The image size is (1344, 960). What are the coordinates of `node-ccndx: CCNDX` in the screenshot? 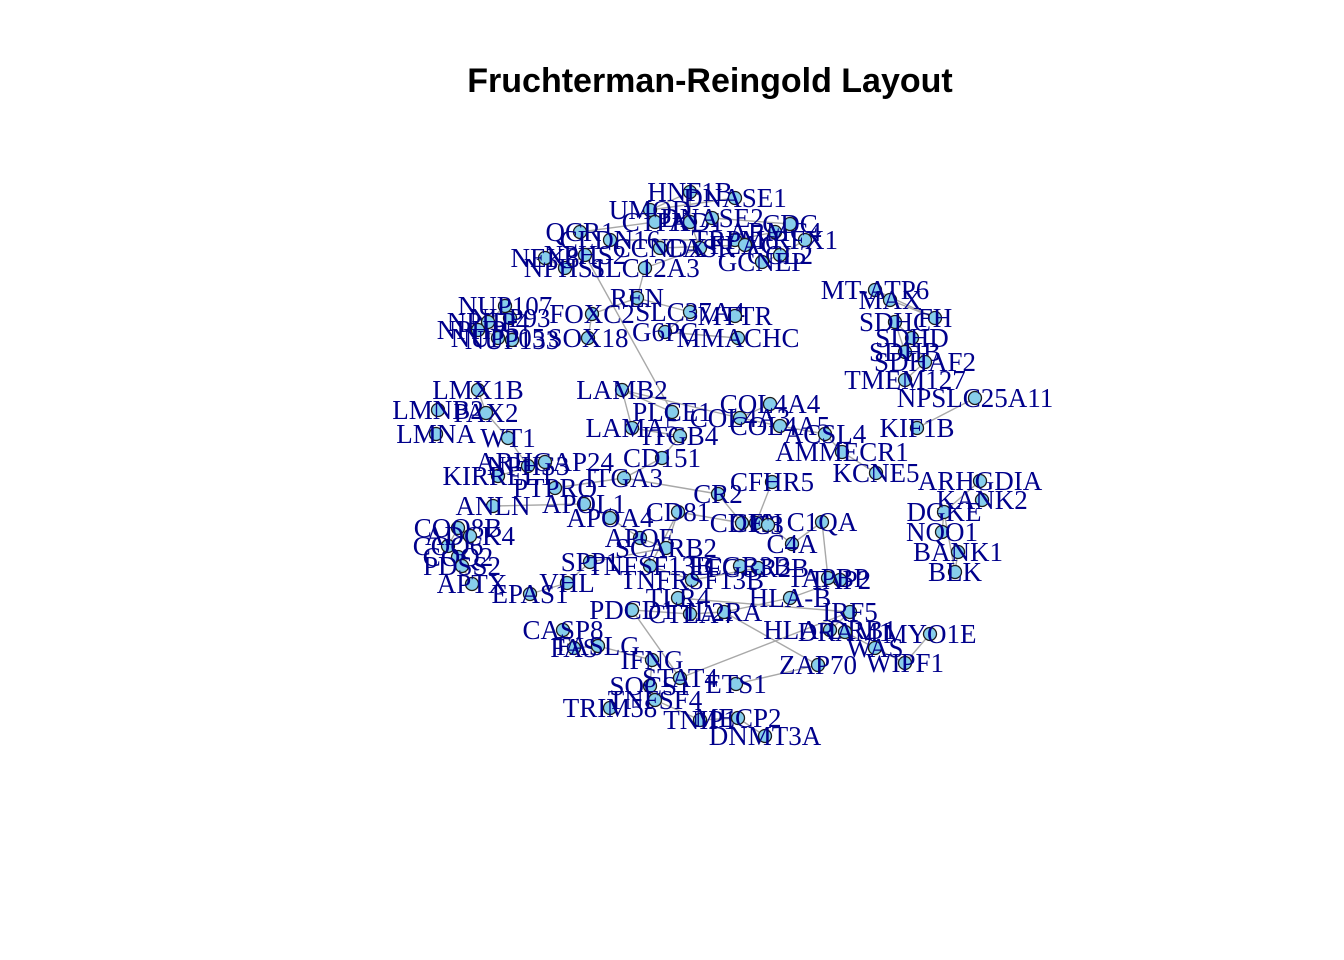 It's located at (660, 248).